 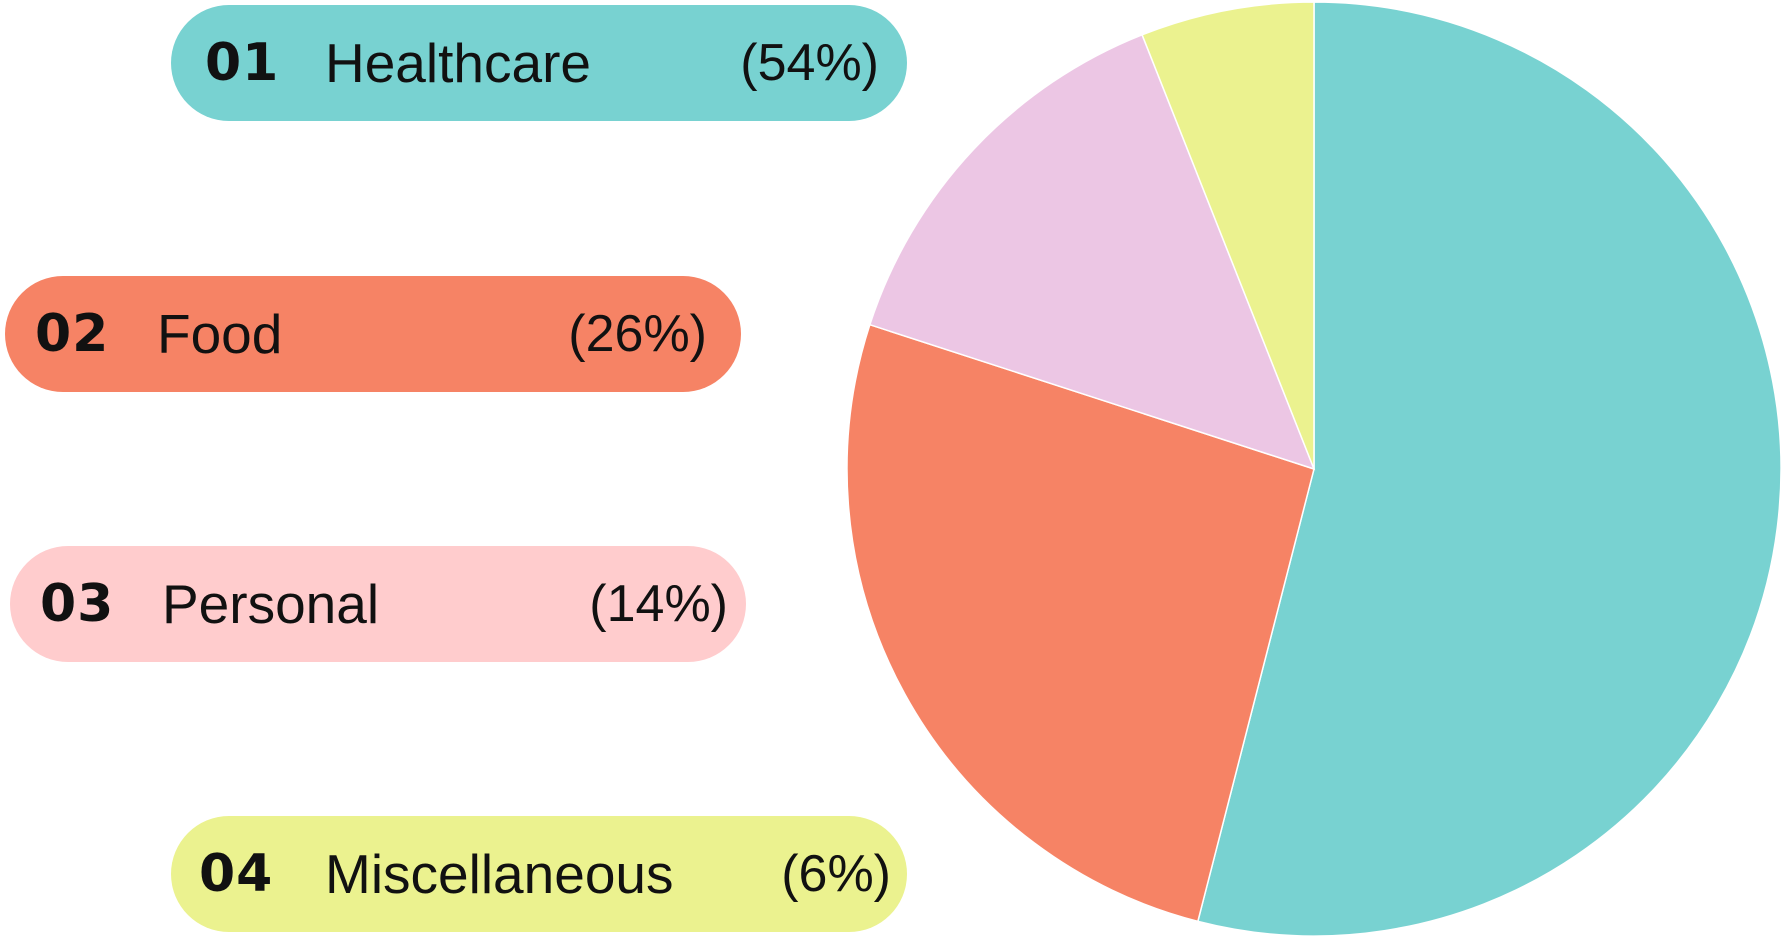 I want to click on legend-percent: (26%), so click(x=637, y=334).